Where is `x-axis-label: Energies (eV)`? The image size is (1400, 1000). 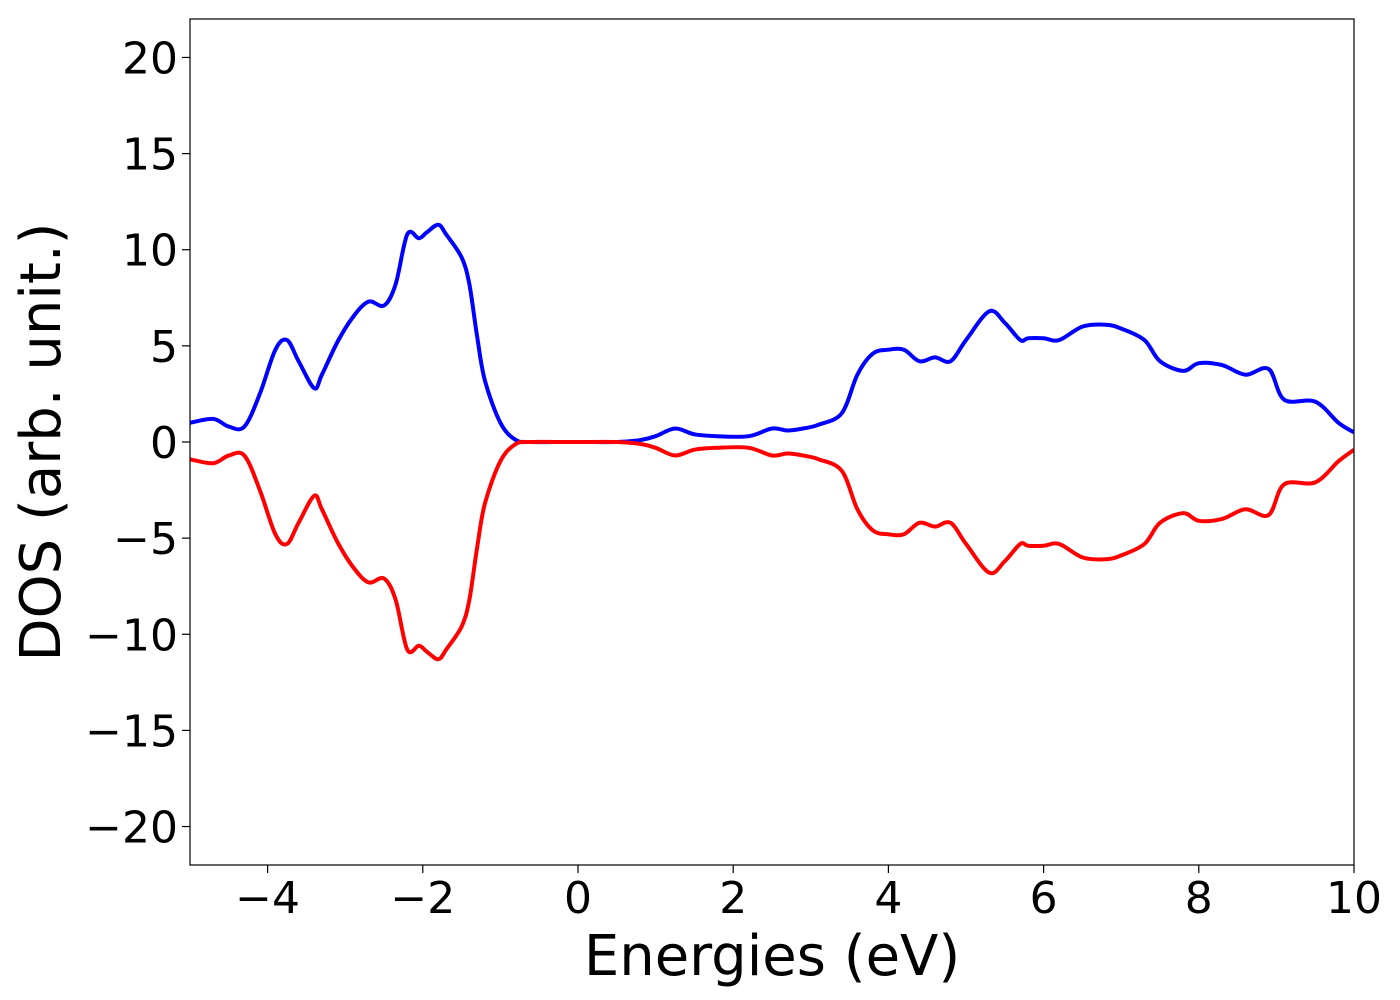 x-axis-label: Energies (eV) is located at coordinates (772, 956).